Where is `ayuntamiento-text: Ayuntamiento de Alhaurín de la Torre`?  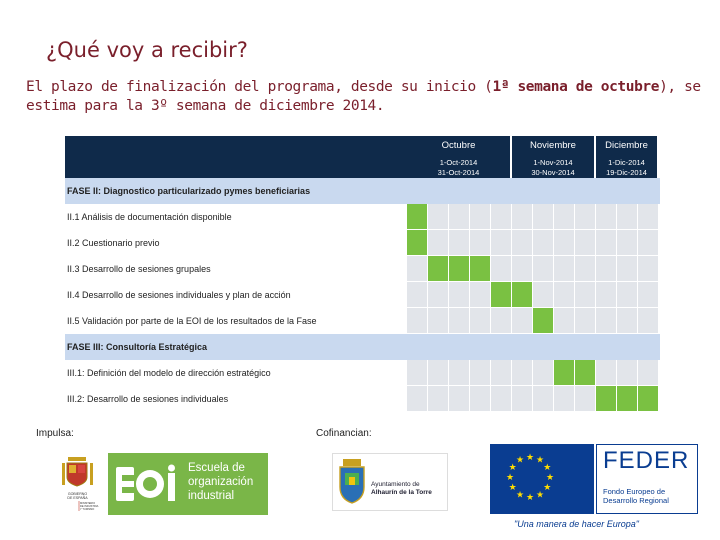
ayuntamiento-text: Ayuntamiento de Alhaurín de la Torre is located at coordinates (401, 489).